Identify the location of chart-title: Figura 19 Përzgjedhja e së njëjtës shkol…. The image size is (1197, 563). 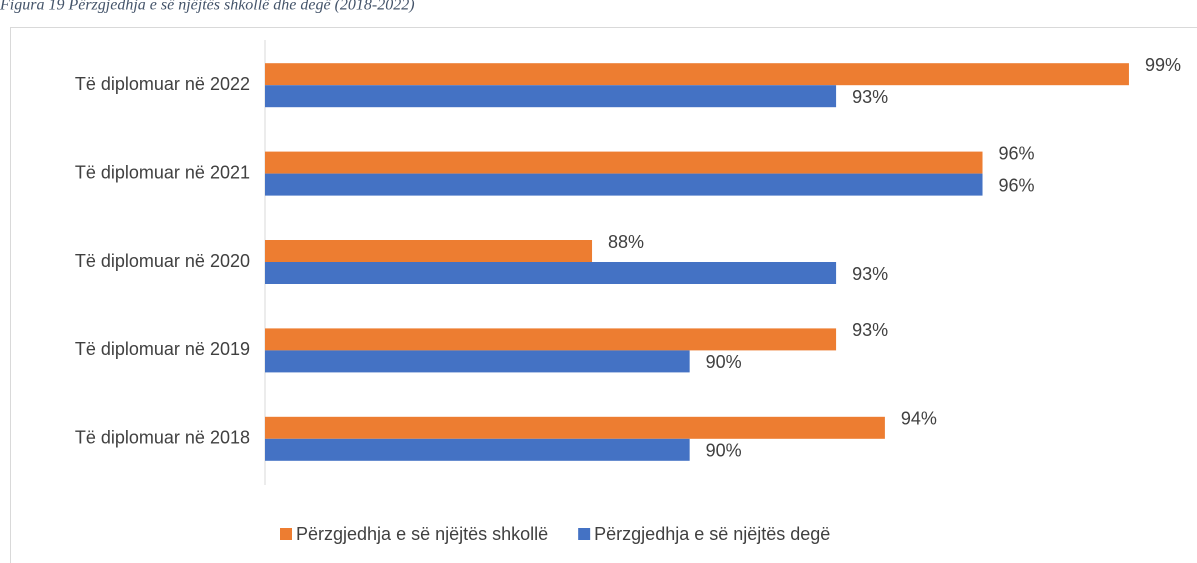
(207, 7).